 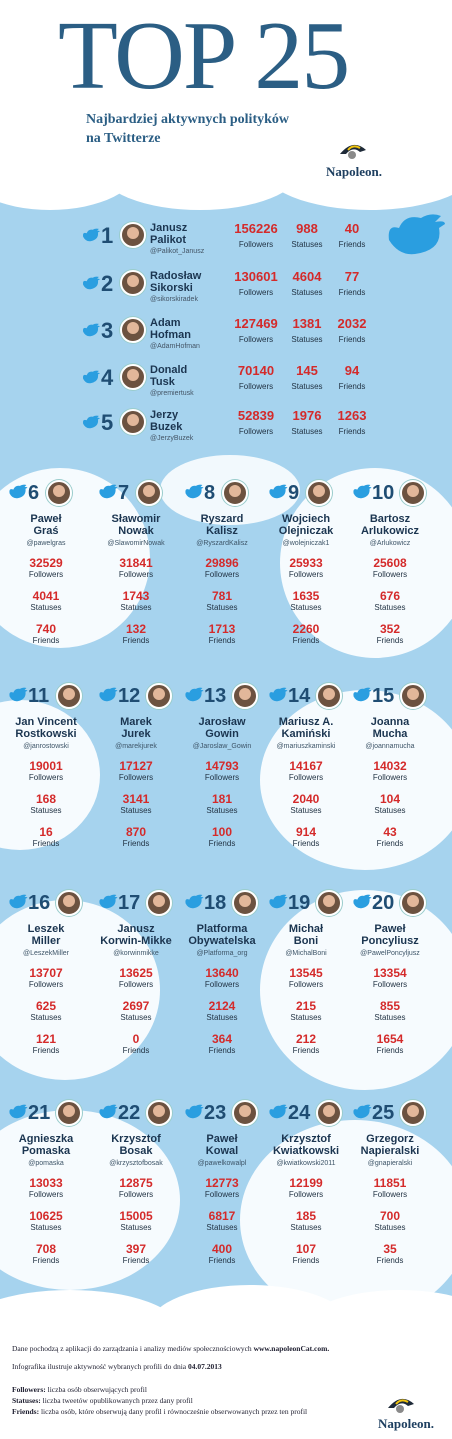 I want to click on name-line: Graś, so click(x=46, y=531).